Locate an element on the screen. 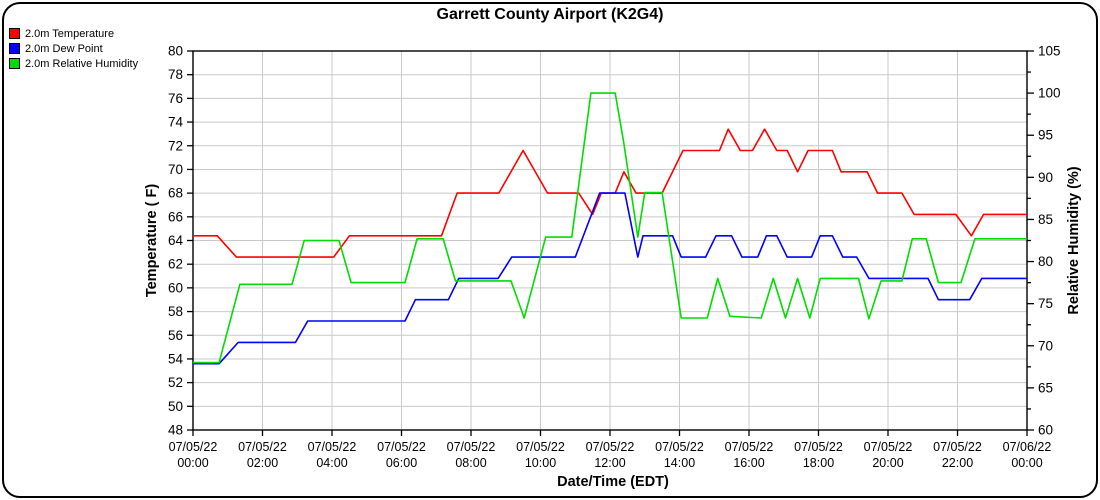 This screenshot has height=500, width=1100. rh-tick-label: 75 is located at coordinates (1045, 303).